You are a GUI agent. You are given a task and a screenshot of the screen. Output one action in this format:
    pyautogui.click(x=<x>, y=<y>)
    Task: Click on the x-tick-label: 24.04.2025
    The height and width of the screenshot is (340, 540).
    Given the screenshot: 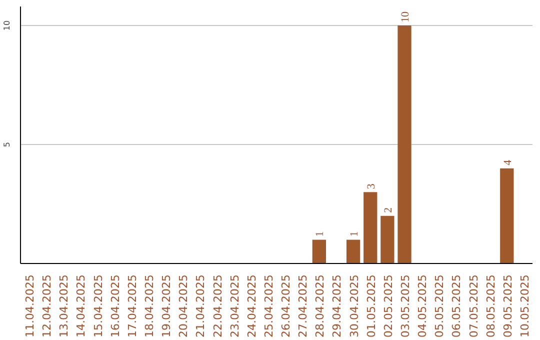 What is the action you would take?
    pyautogui.click(x=251, y=306)
    